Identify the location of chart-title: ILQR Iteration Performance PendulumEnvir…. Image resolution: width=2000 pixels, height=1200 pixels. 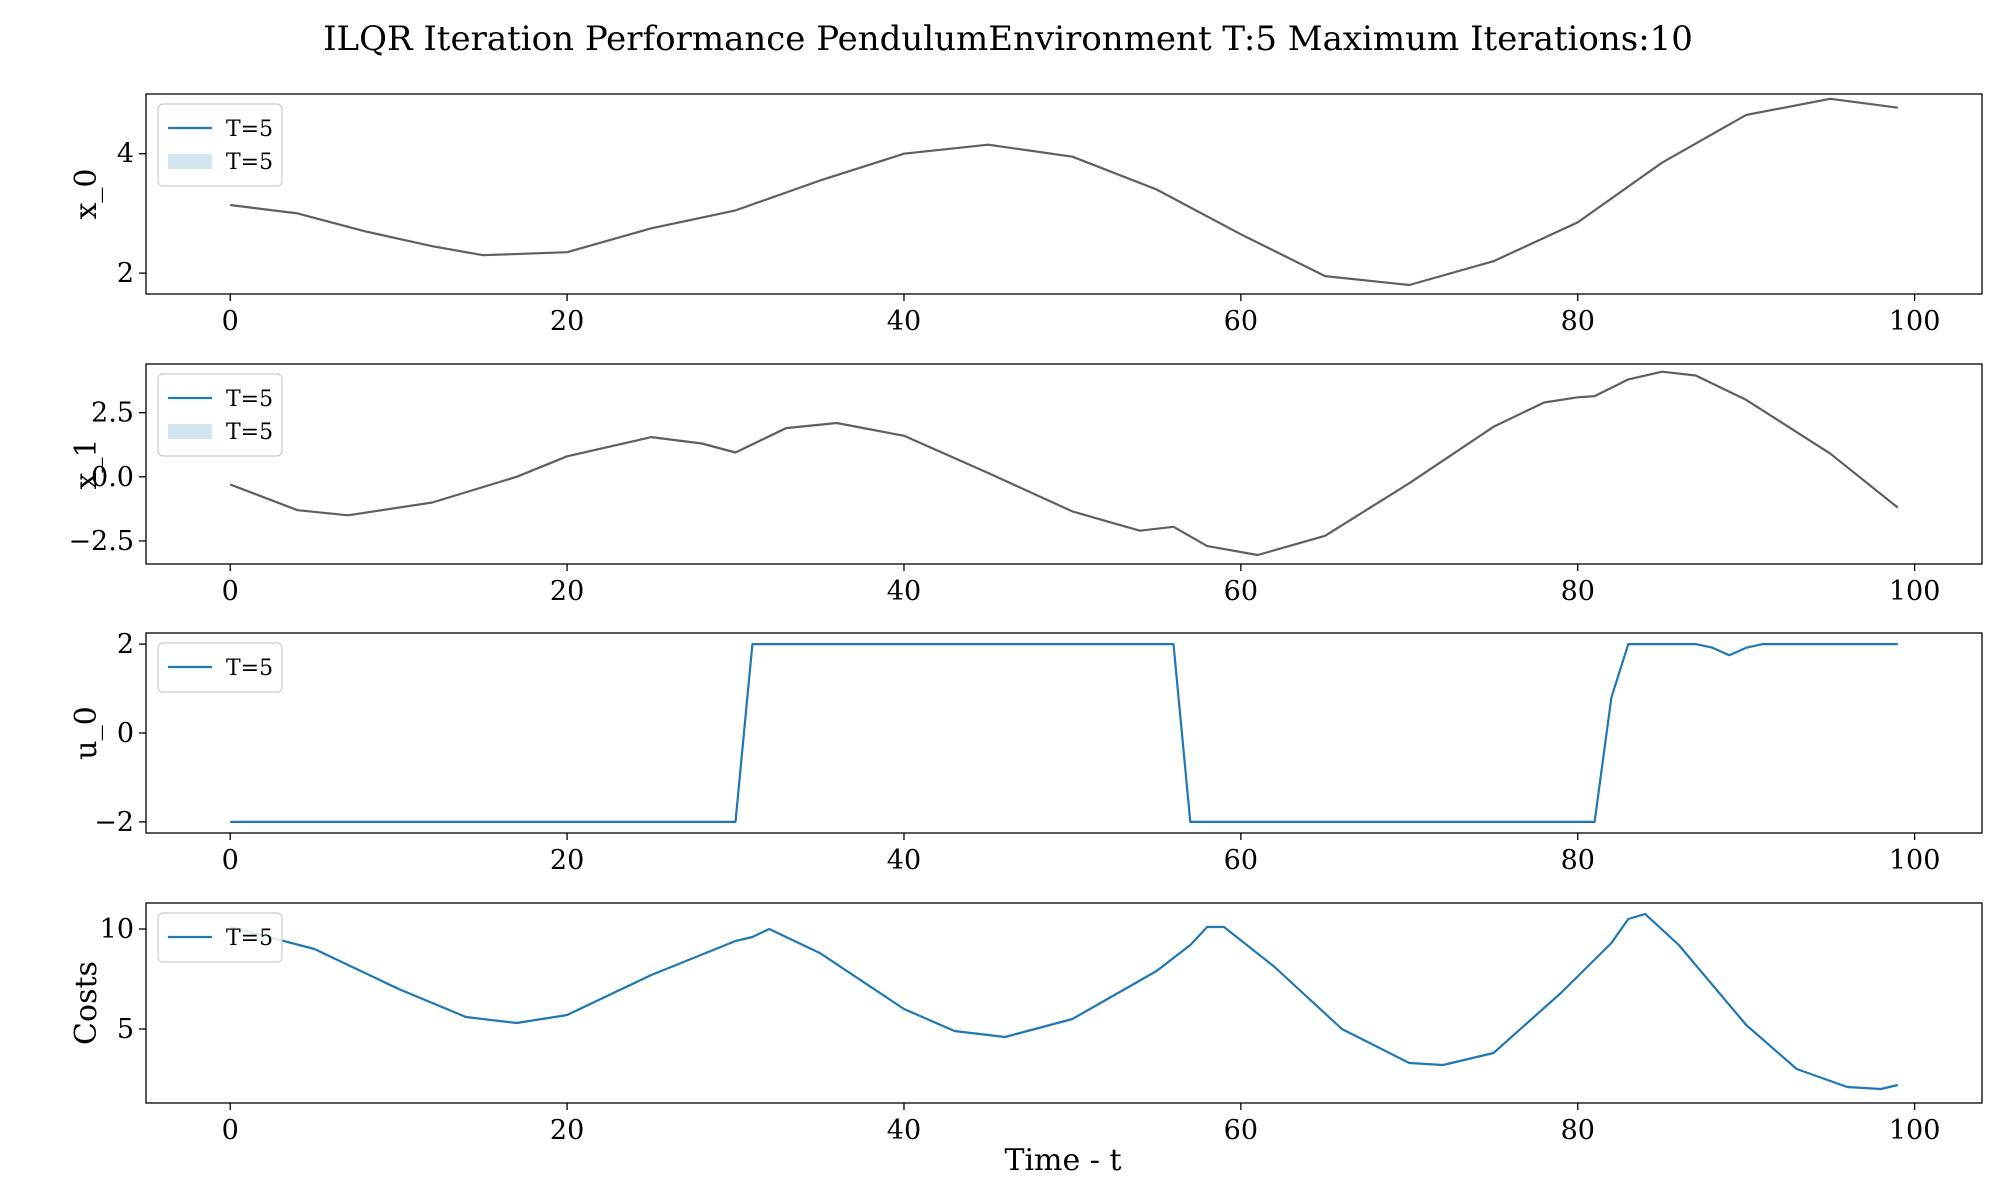
(1008, 39).